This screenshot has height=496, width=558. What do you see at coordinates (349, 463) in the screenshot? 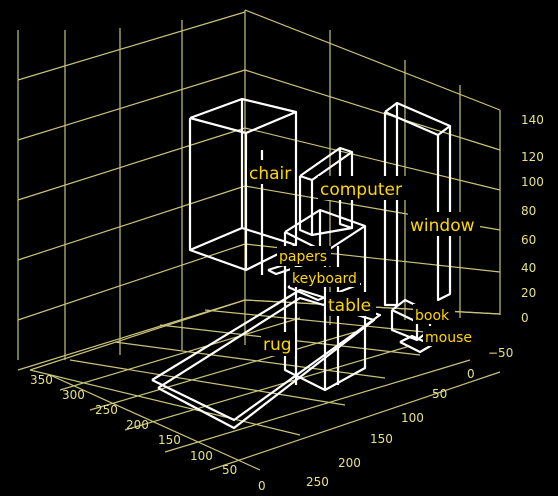
I see `bottom-right-tick: 200` at bounding box center [349, 463].